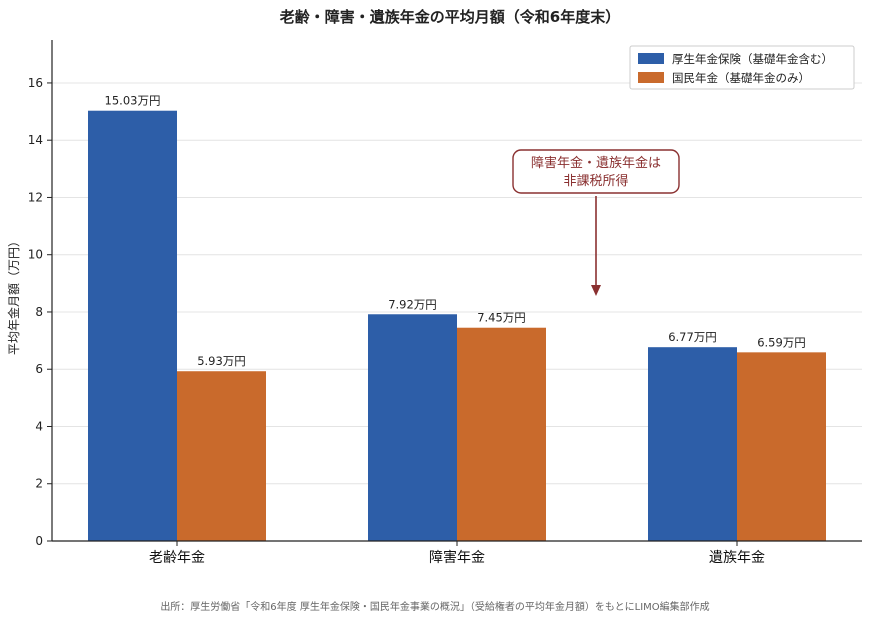 The width and height of the screenshot is (870, 622). What do you see at coordinates (595, 181) in the screenshot?
I see `annotation-line-2: 非課税所得` at bounding box center [595, 181].